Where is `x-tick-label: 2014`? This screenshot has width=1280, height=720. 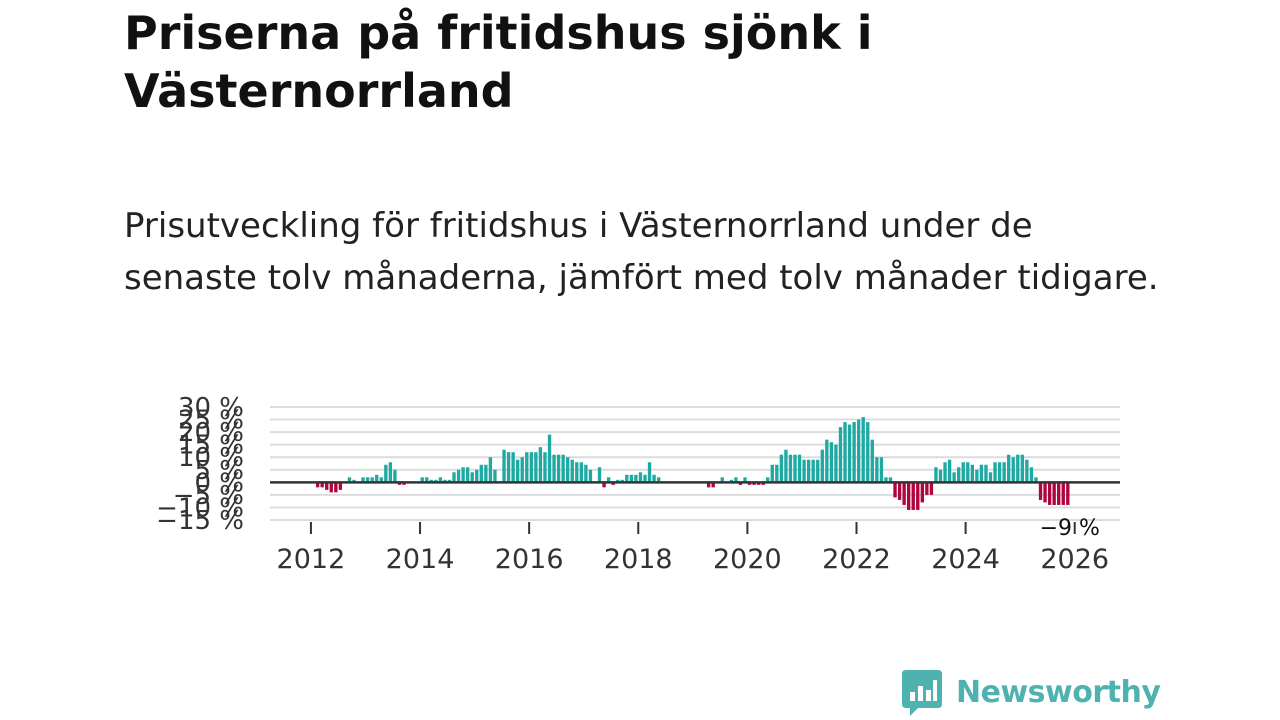 x-tick-label: 2014 is located at coordinates (420, 559).